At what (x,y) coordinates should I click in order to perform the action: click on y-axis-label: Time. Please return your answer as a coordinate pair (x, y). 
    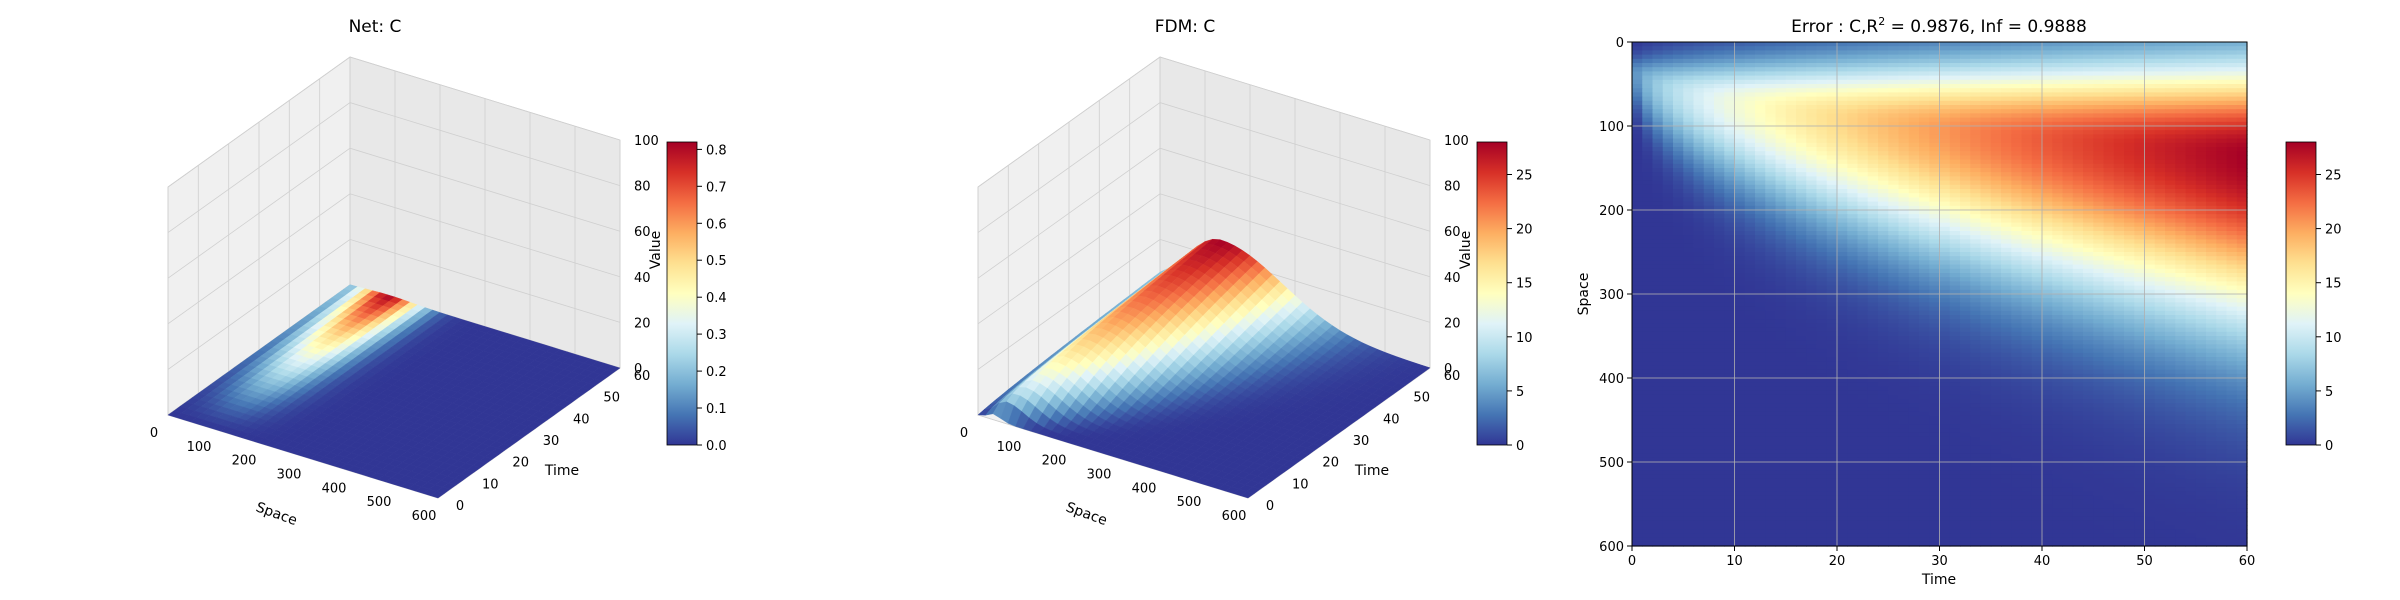
    Looking at the image, I should click on (1371, 471).